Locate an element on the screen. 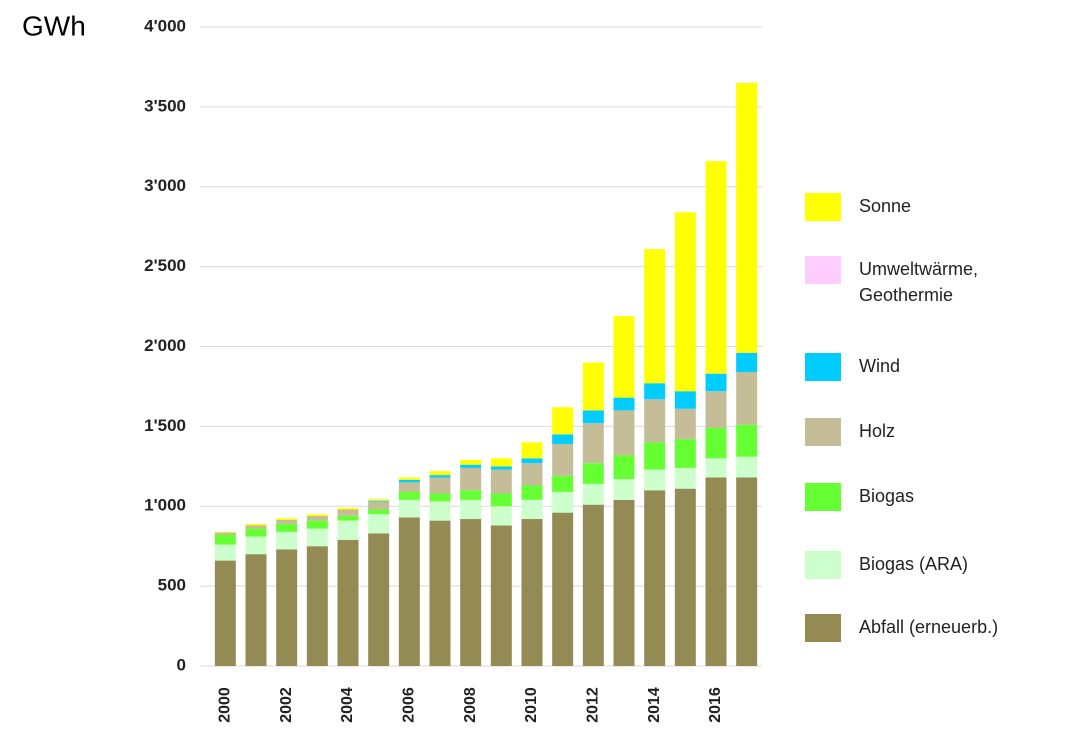  y-tick-label: 0 is located at coordinates (181, 664).